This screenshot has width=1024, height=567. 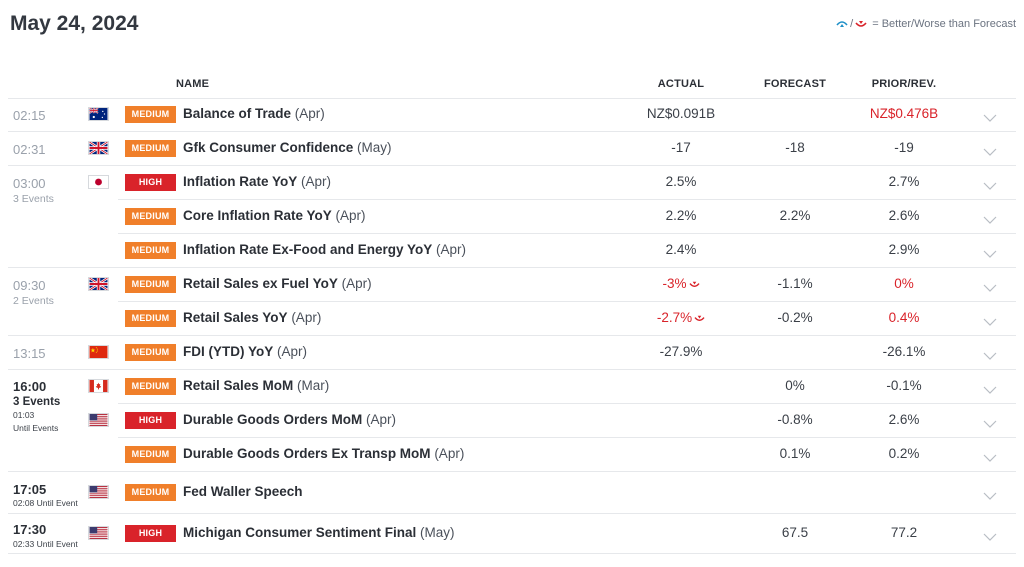 I want to click on table-row: MEDIUM Retail Sales MoM (Mar) 0% -0.1%, so click(x=512, y=387).